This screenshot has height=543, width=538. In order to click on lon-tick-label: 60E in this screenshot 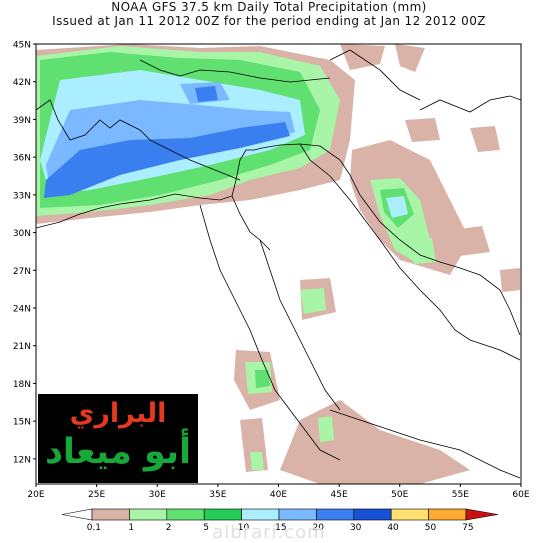, I will do `click(520, 495)`.